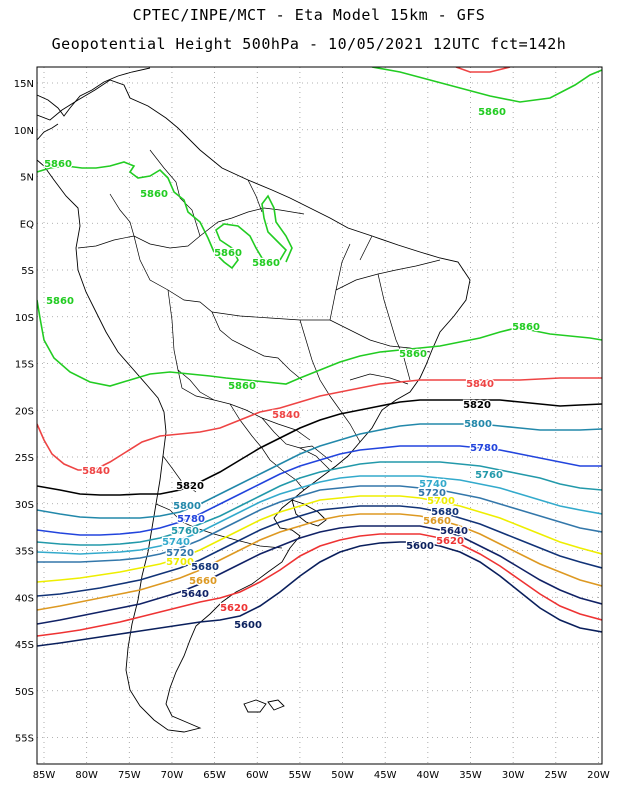 This screenshot has width=618, height=800. Describe the element at coordinates (24, 505) in the screenshot. I see `lat-tick-label: 30S` at that location.